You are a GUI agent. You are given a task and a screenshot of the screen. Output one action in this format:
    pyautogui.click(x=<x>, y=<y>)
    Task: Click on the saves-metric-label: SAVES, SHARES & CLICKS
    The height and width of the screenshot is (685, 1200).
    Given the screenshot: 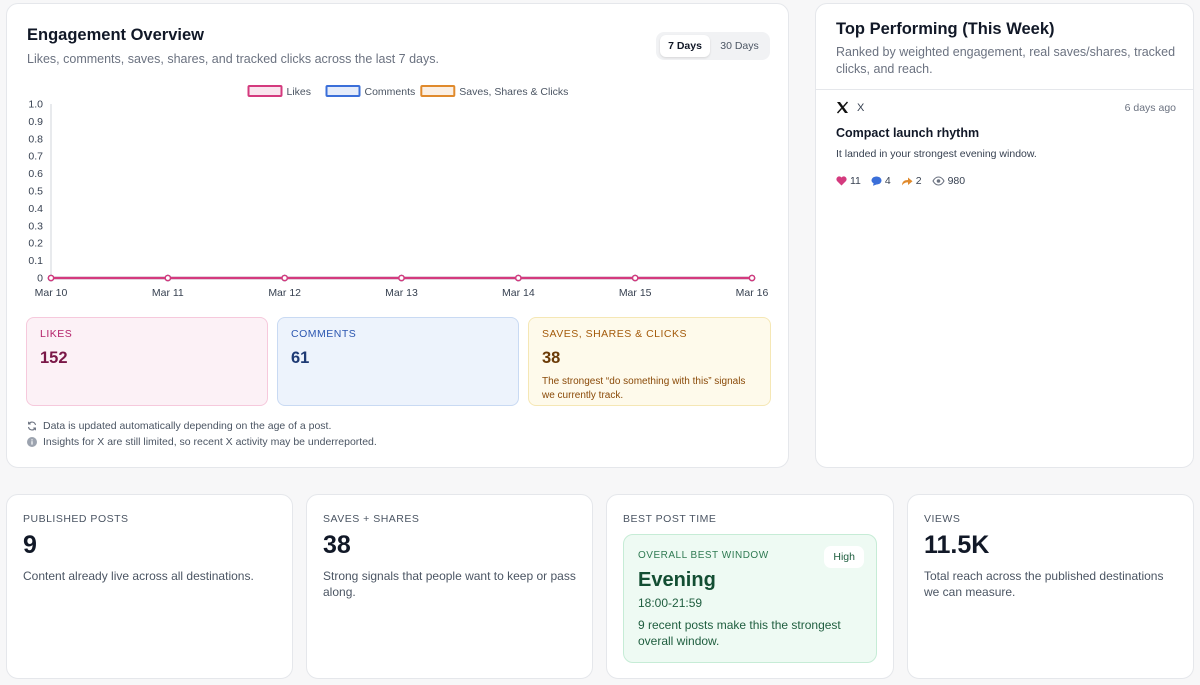 What is the action you would take?
    pyautogui.click(x=615, y=334)
    